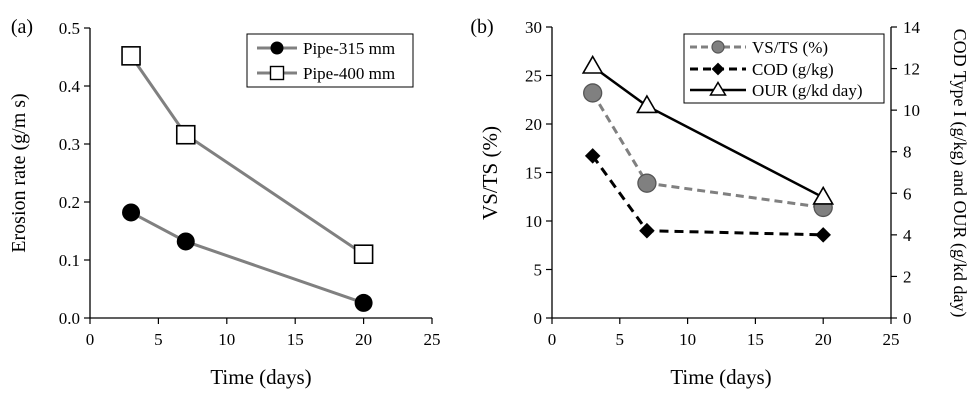 The image size is (968, 394). I want to click on panel-b-y-tick-label-2: 10, so click(533, 221).